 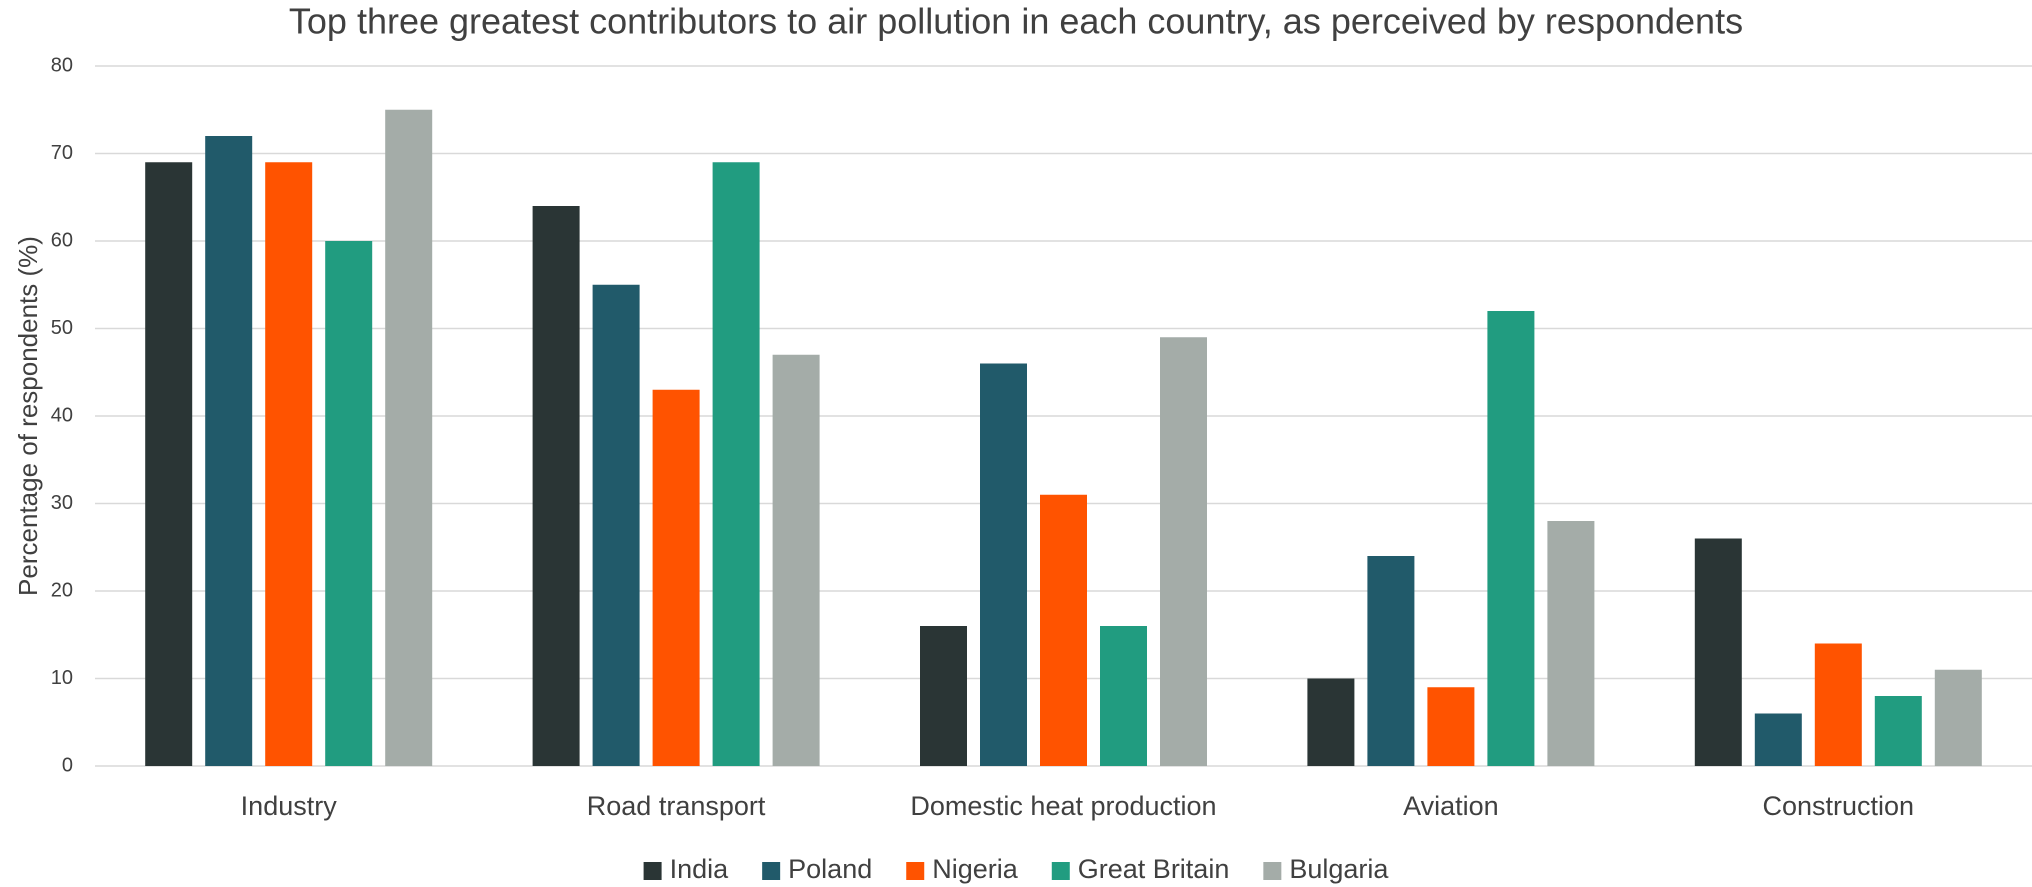 I want to click on legend-label: Nigeria, so click(x=975, y=869).